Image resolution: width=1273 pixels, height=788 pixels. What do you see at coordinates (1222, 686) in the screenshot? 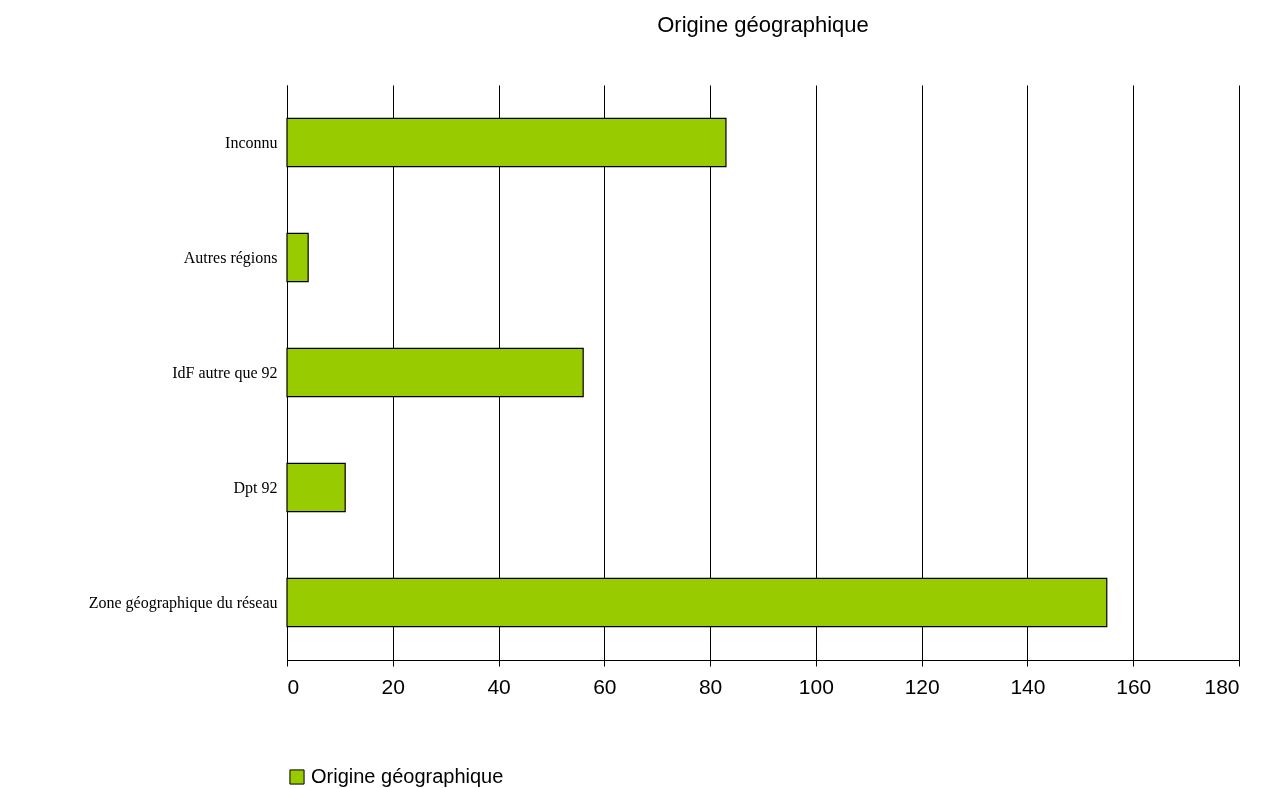
I see `x-tick-label: 180` at bounding box center [1222, 686].